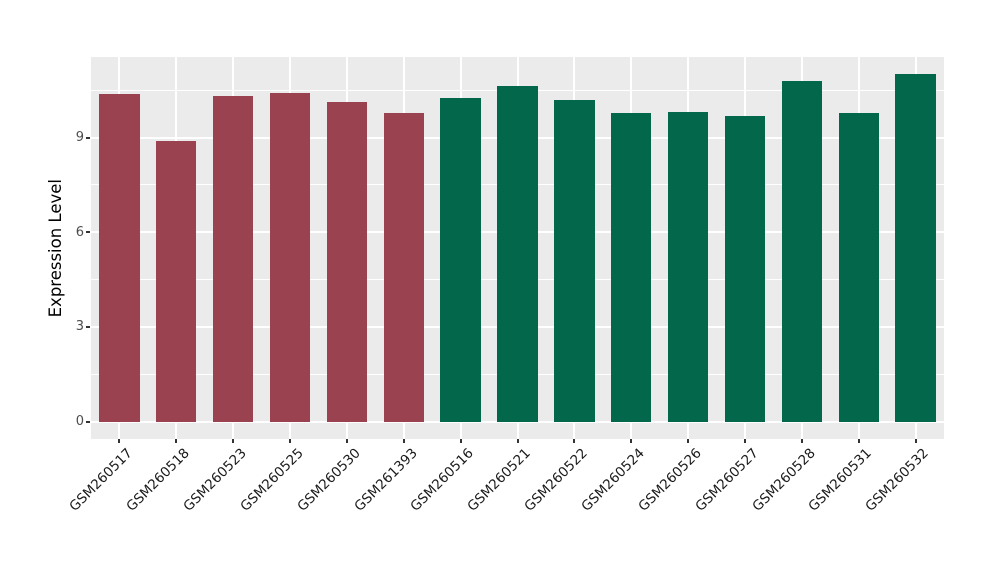 The height and width of the screenshot is (580, 1000). What do you see at coordinates (79, 232) in the screenshot?
I see `y-tick-label: 6` at bounding box center [79, 232].